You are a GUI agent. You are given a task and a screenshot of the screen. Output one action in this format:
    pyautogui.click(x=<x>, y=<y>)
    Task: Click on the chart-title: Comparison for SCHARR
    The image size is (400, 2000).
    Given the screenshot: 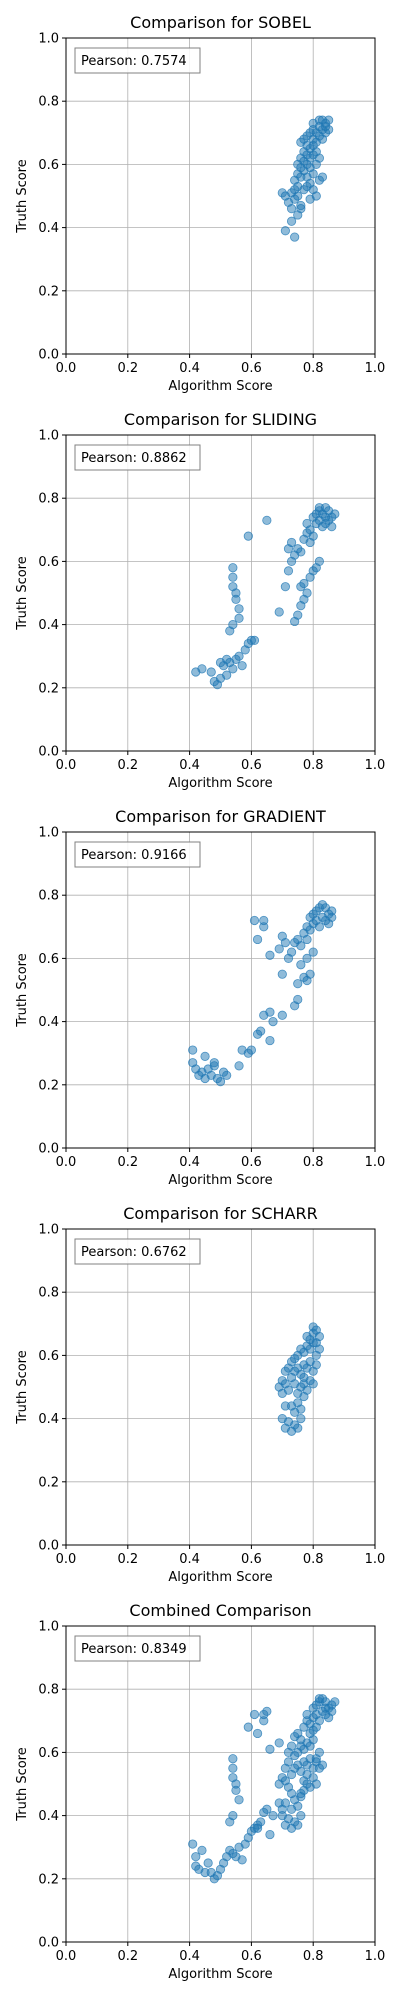 What is the action you would take?
    pyautogui.click(x=220, y=1213)
    